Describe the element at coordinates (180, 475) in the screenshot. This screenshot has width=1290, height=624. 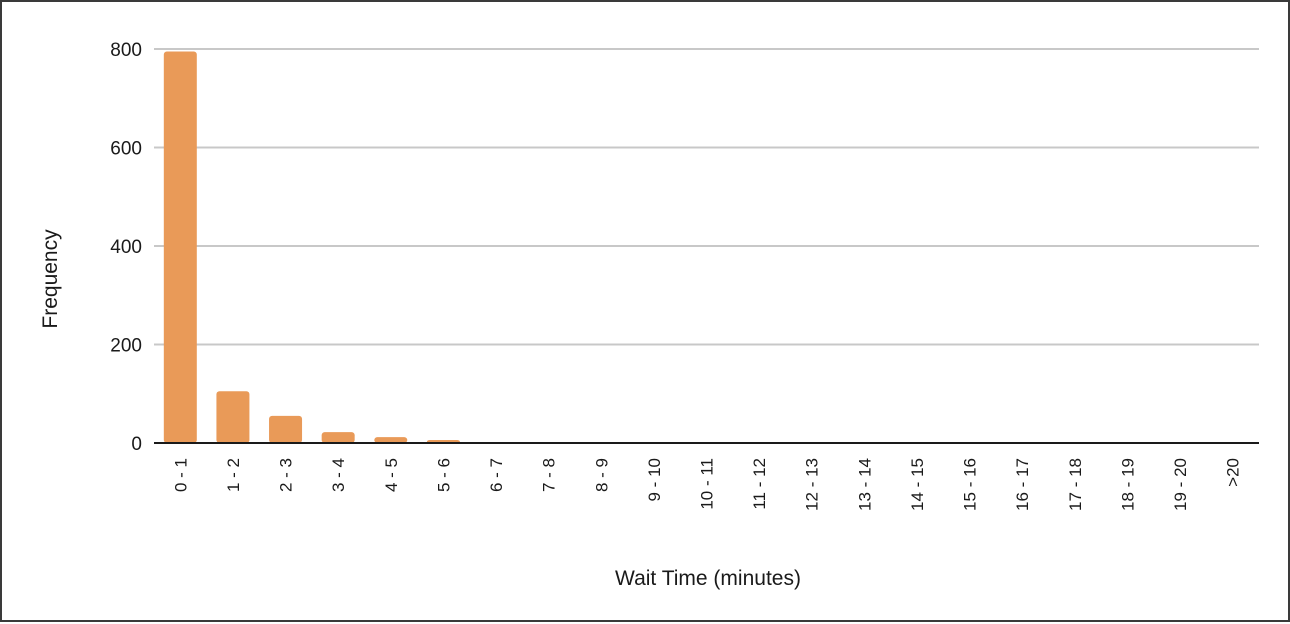
I see `x-tick-label: 0 - 1` at that location.